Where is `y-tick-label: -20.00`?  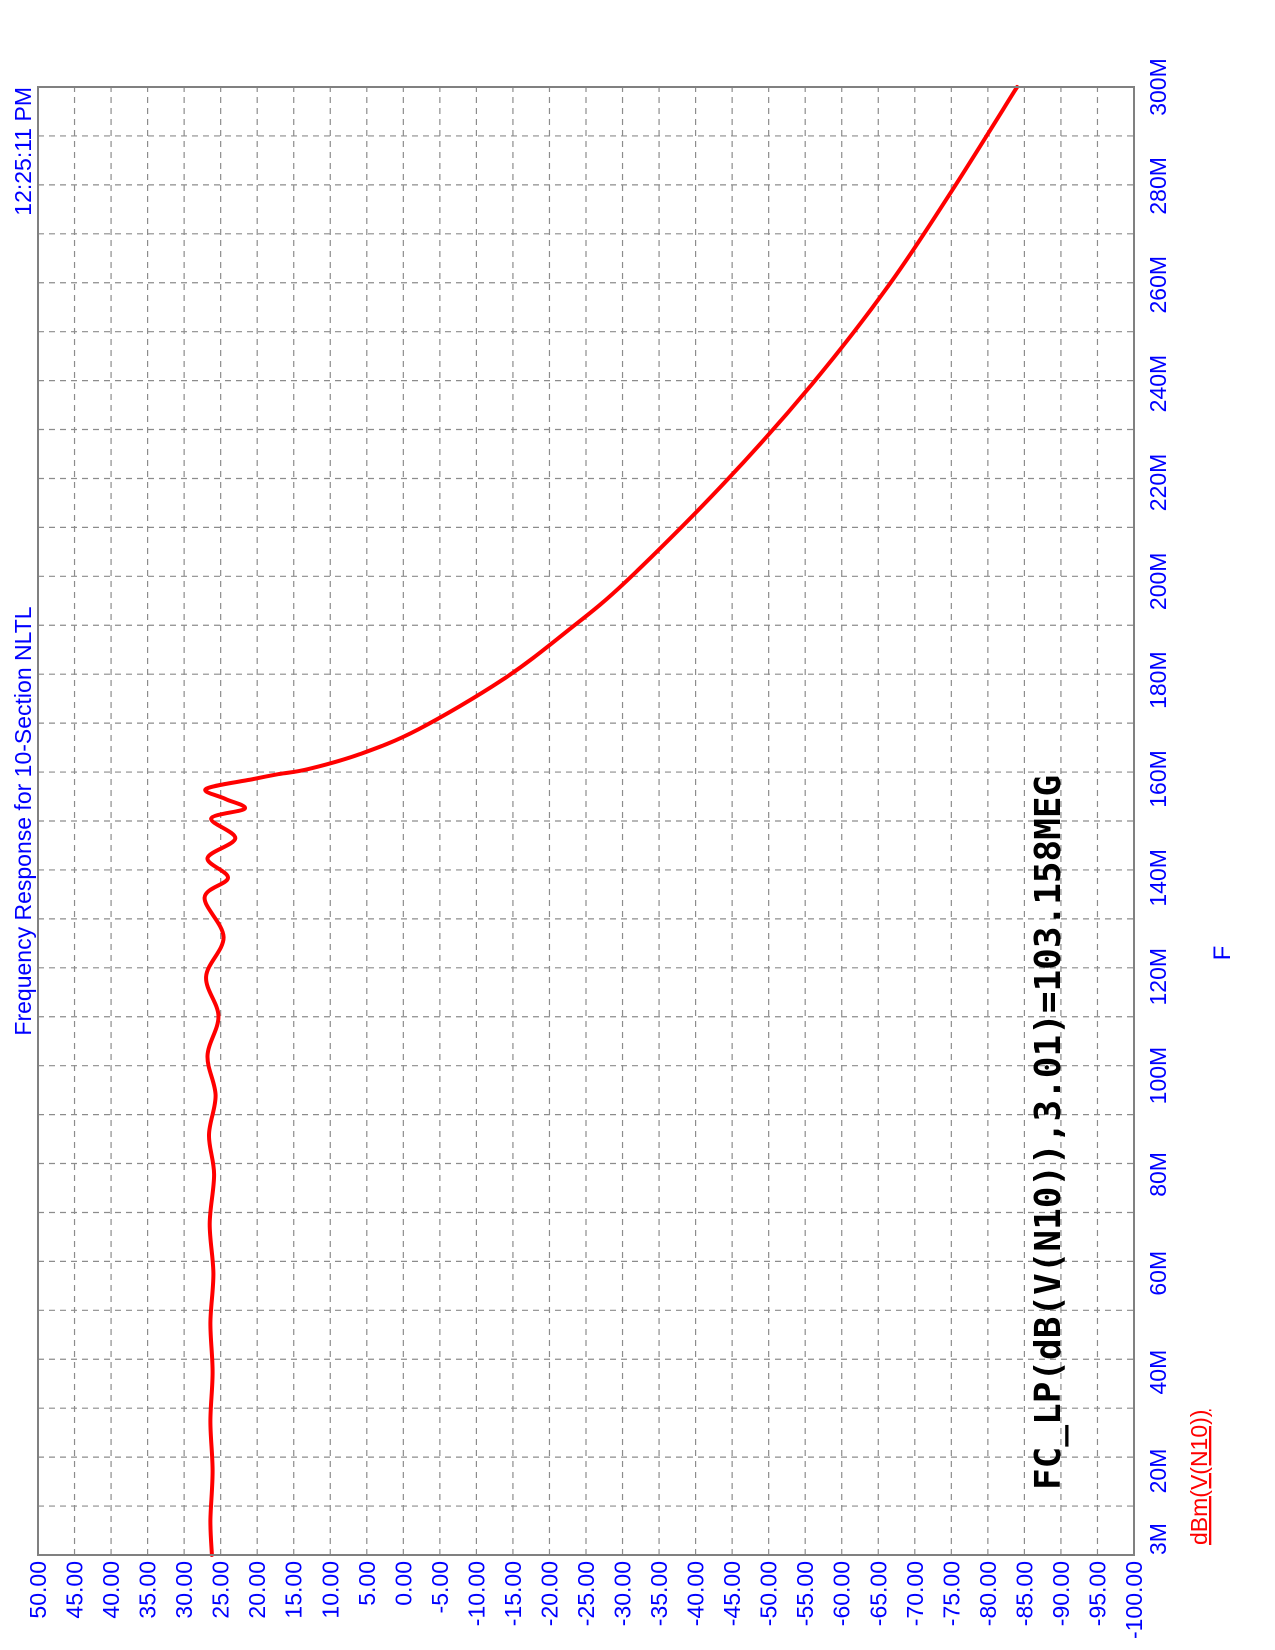 y-tick-label: -20.00 is located at coordinates (549, 1593).